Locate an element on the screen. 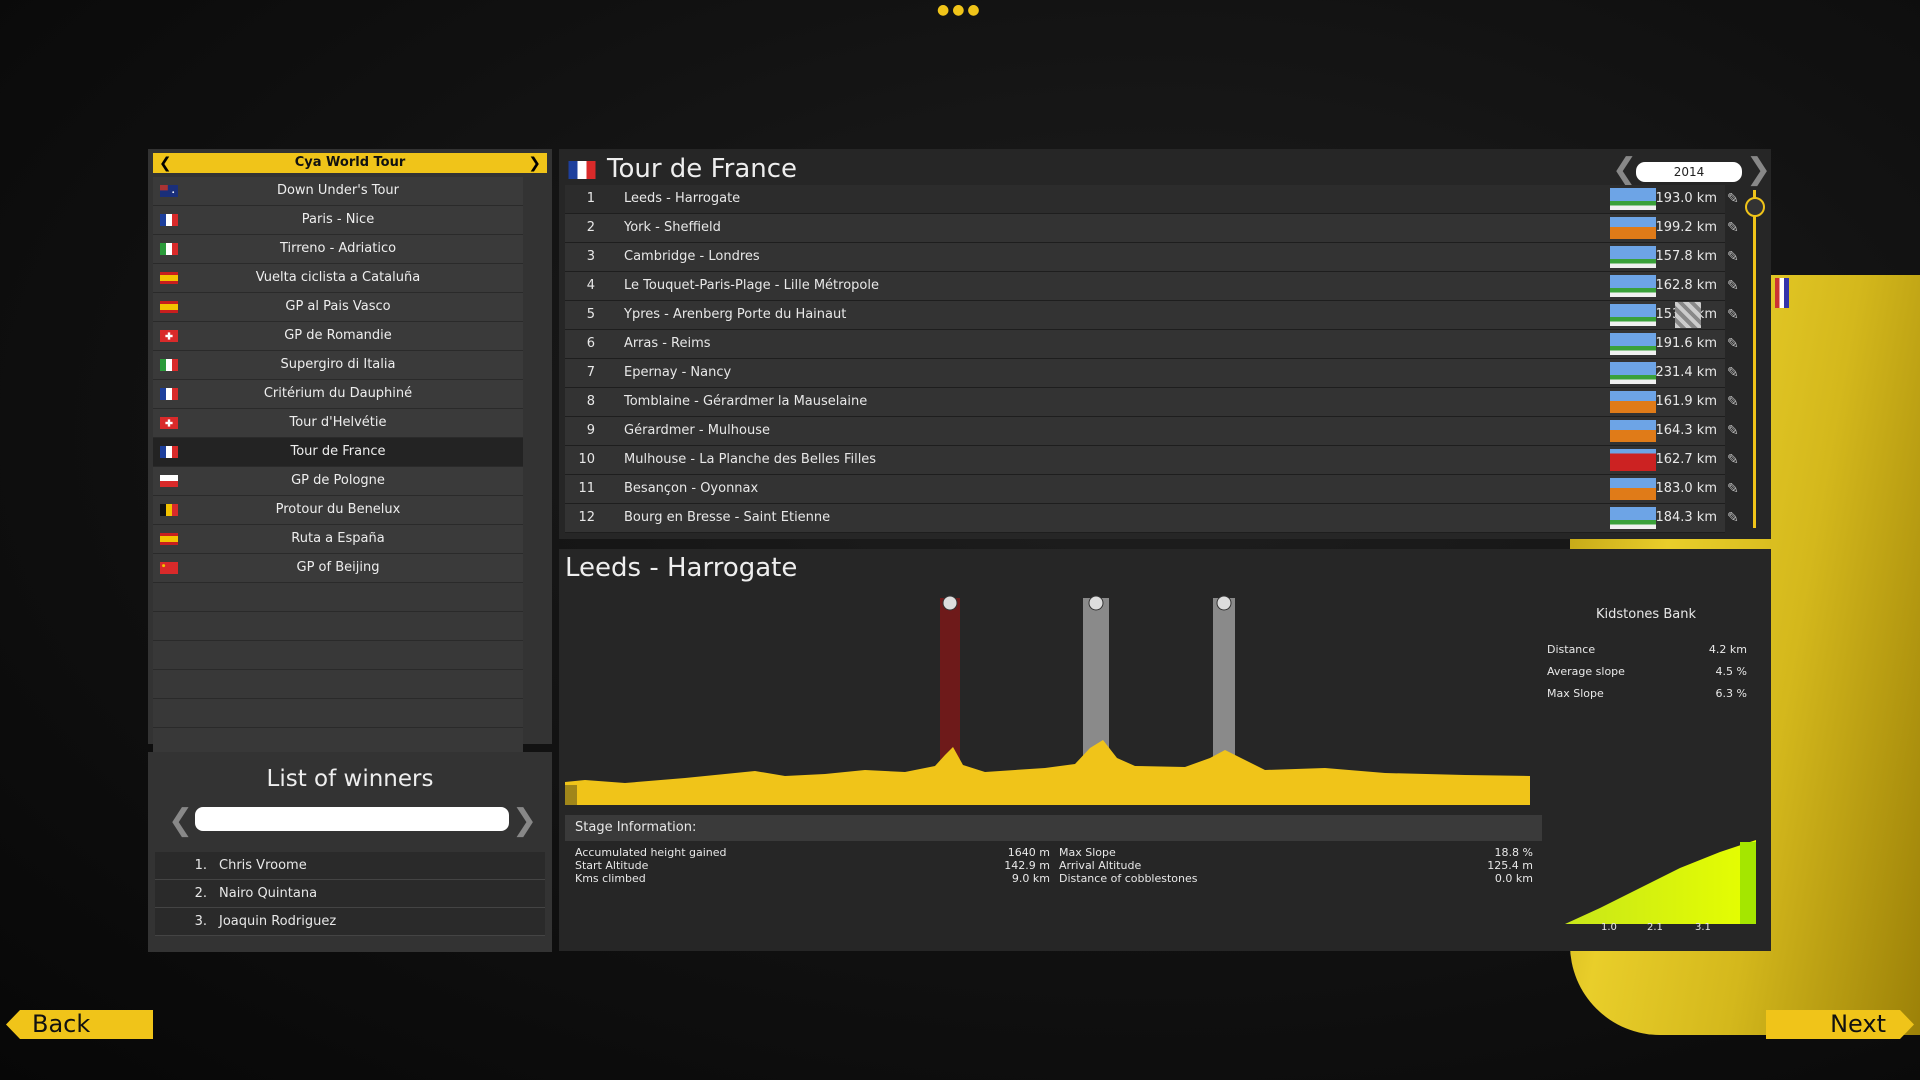 The width and height of the screenshot is (1920, 1080). winners-prev-arrow-icon: ❮ is located at coordinates (181, 820).